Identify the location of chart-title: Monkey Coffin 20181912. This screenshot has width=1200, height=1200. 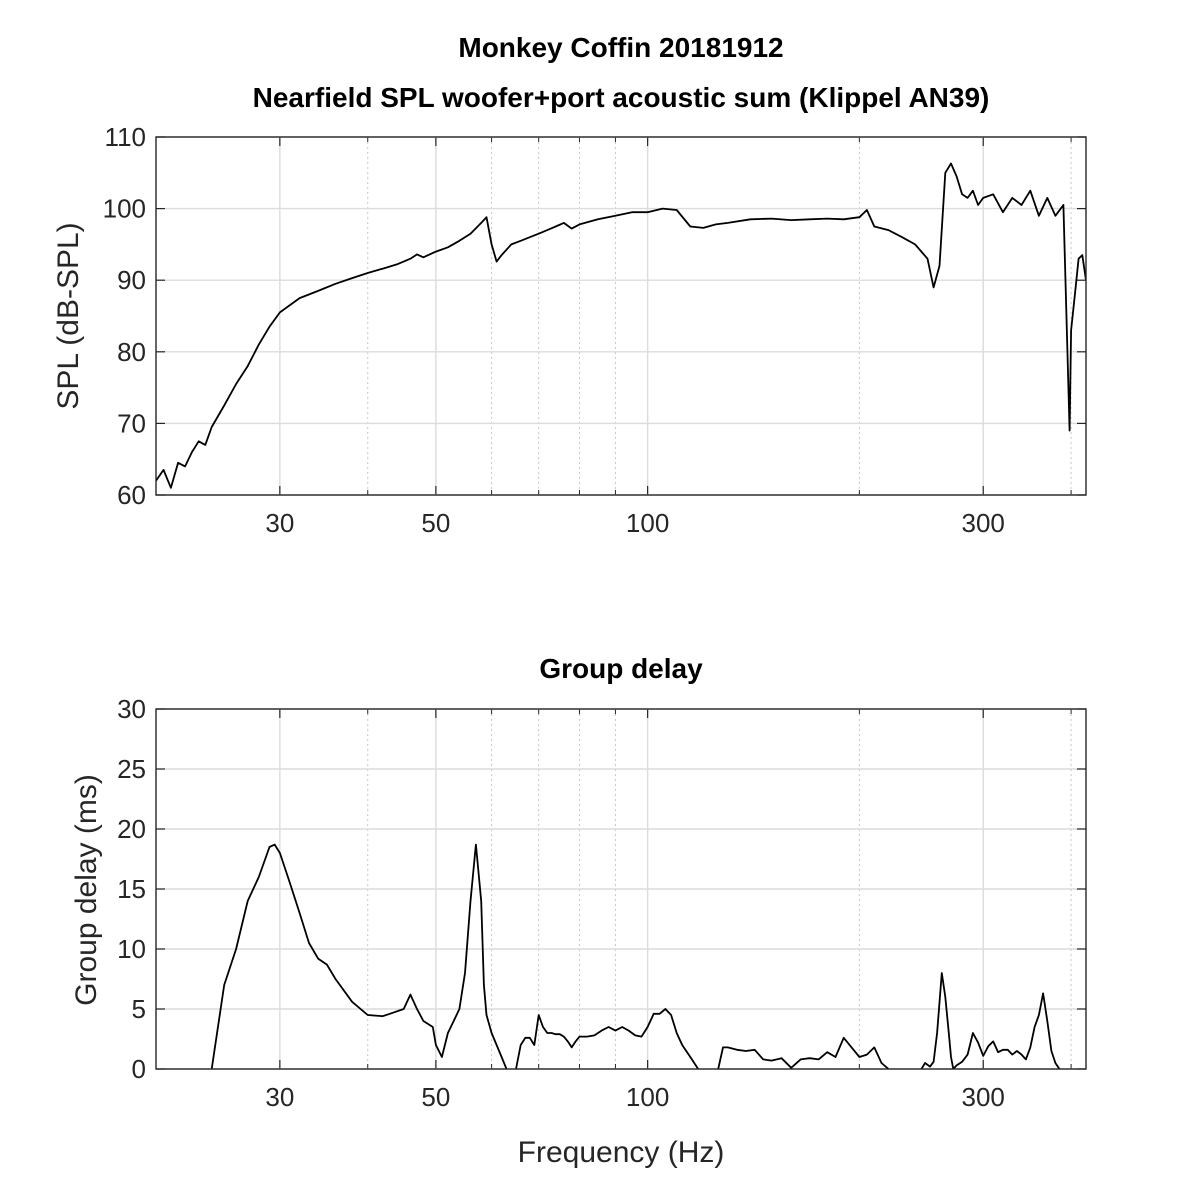
(620, 47).